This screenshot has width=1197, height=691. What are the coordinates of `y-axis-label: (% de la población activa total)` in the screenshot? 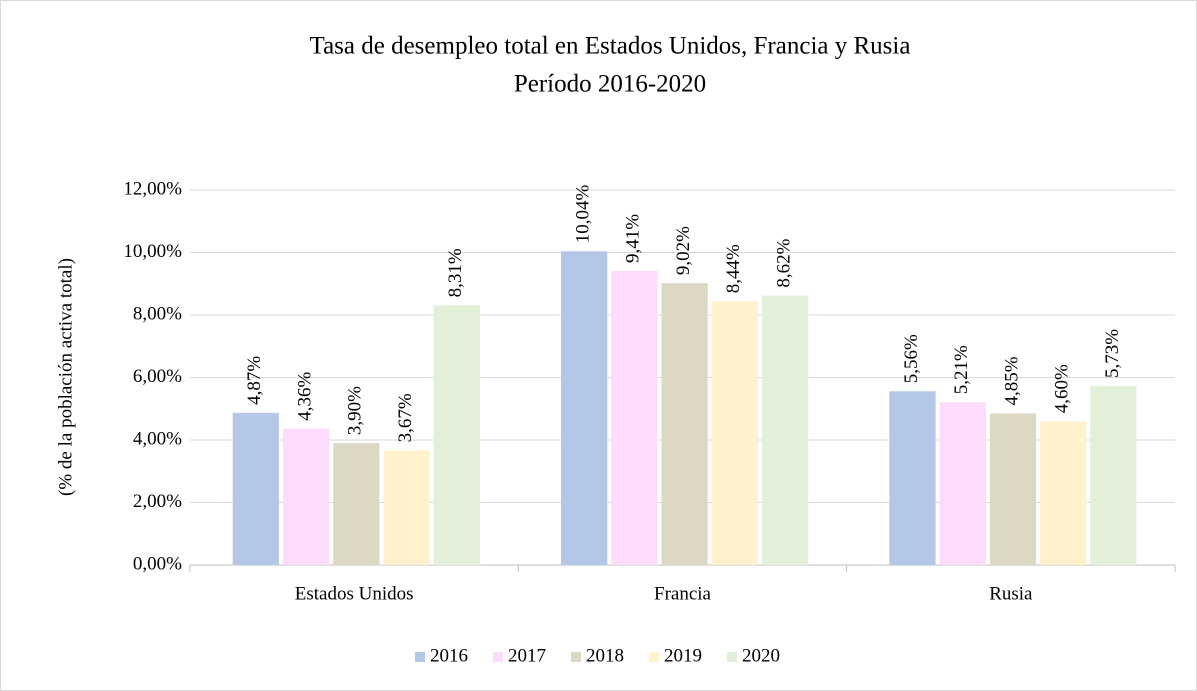 It's located at (65, 377).